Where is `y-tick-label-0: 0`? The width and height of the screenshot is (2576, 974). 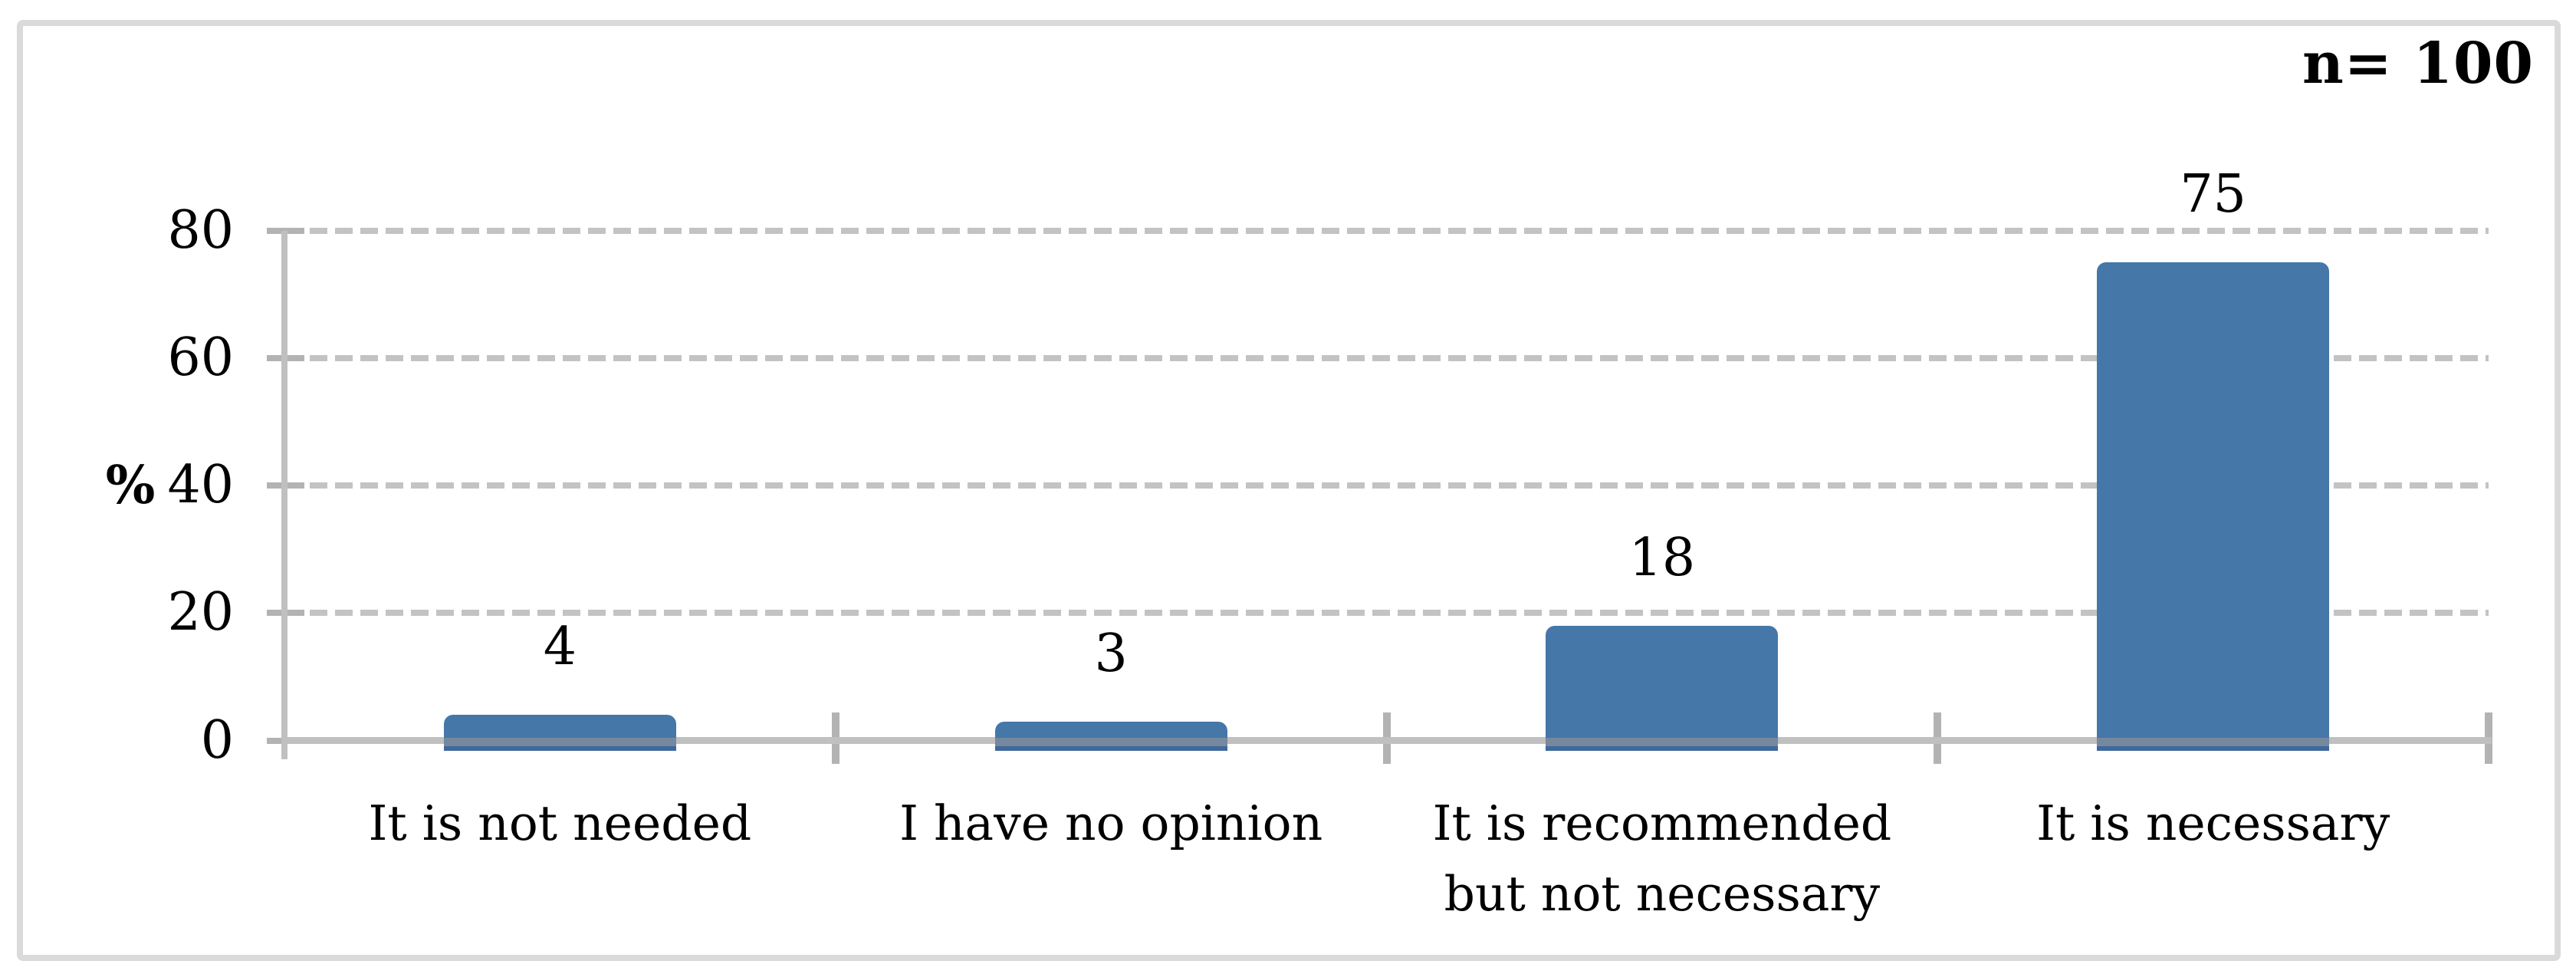
y-tick-label-0: 0 is located at coordinates (217, 740).